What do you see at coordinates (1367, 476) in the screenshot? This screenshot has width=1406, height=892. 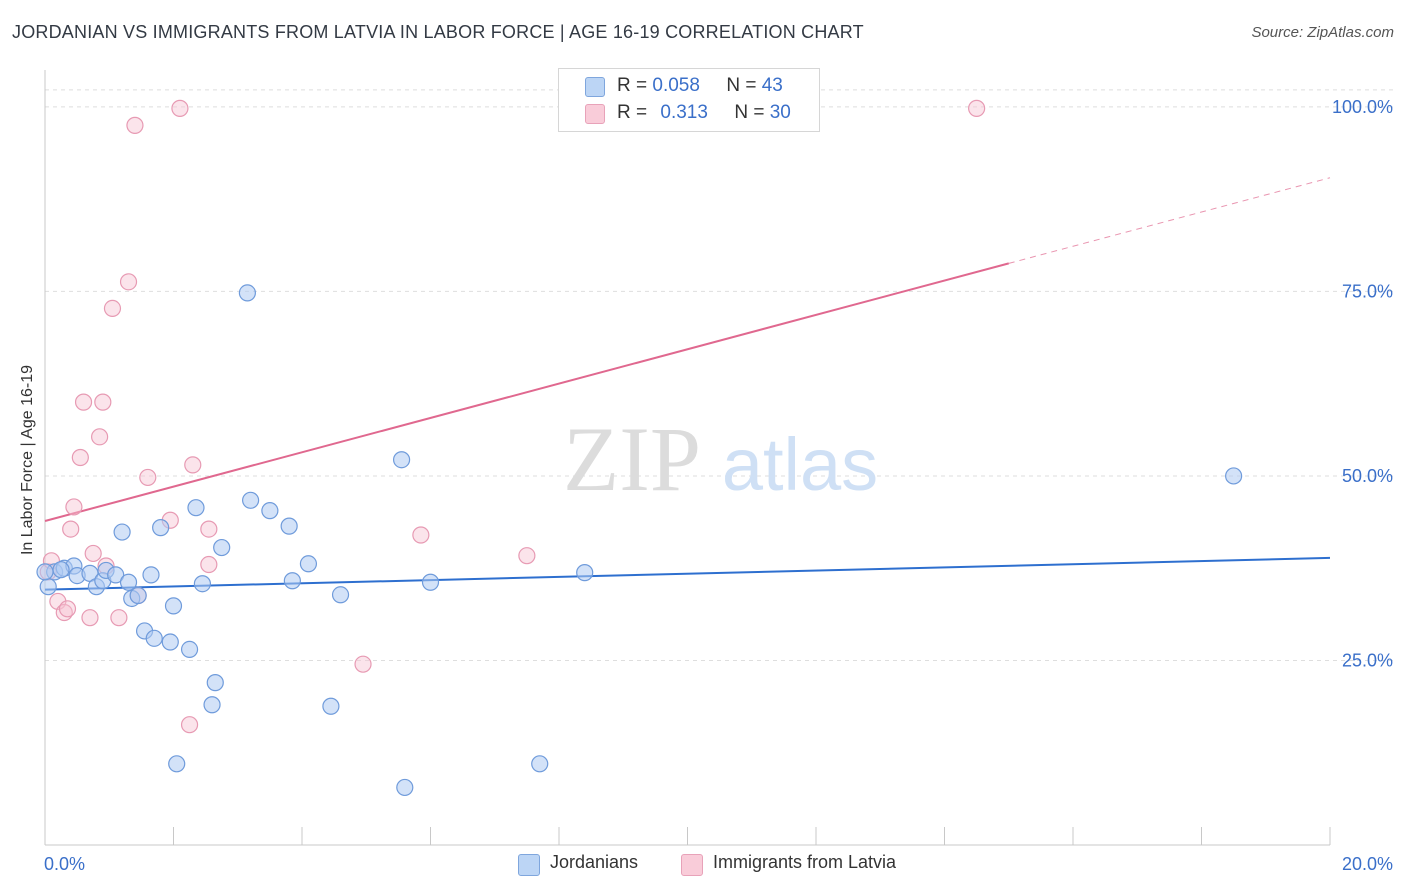 I see `y-tick-label: 50.0%` at bounding box center [1367, 476].